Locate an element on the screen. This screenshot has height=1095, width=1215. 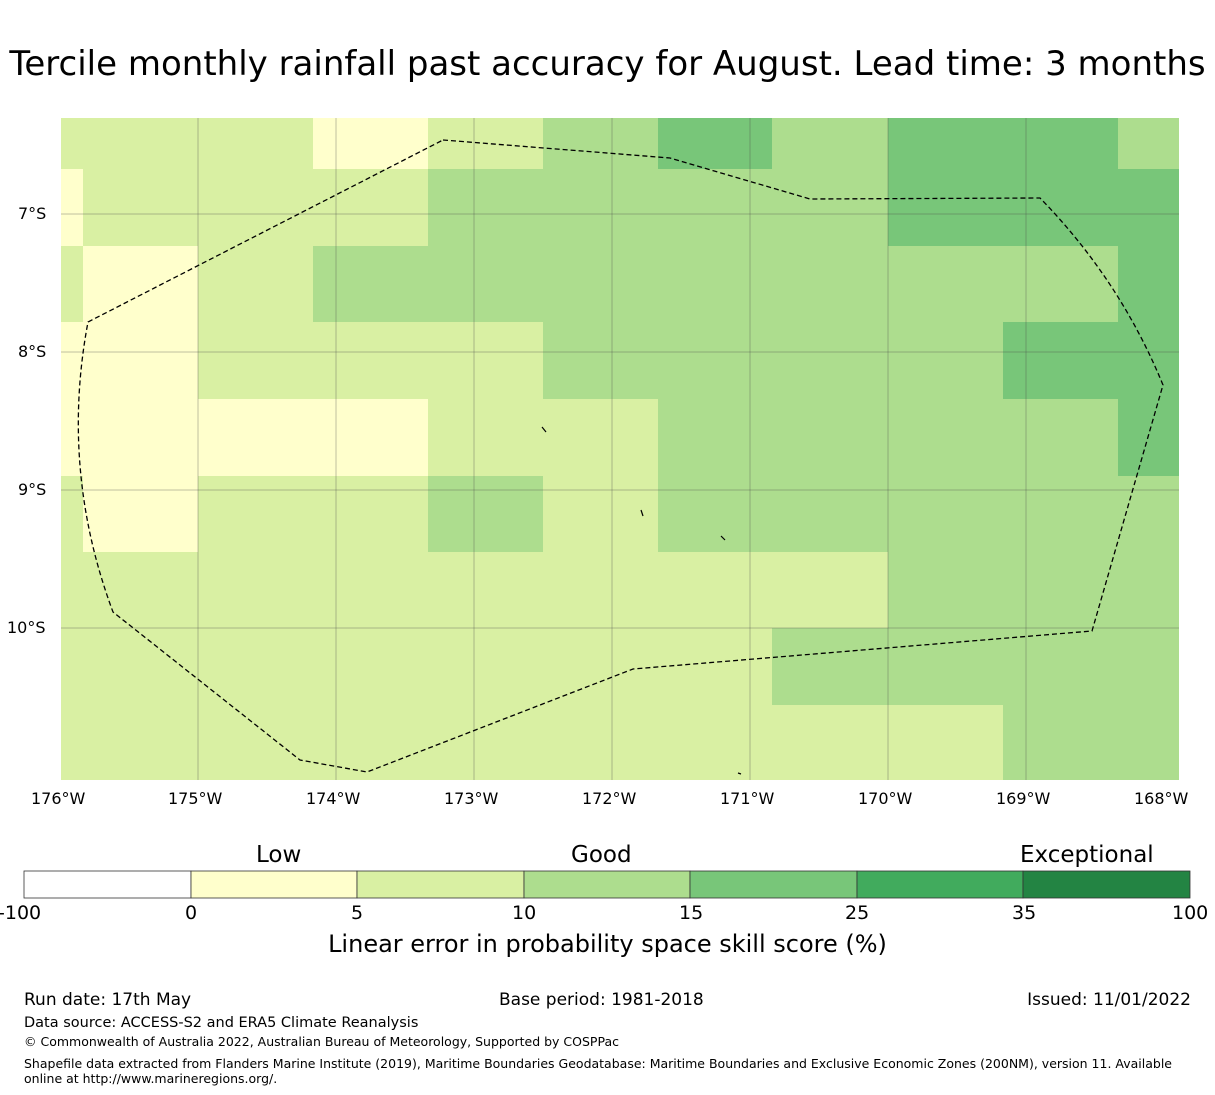
base-period: Base period: 1981-2018 is located at coordinates (601, 1000).